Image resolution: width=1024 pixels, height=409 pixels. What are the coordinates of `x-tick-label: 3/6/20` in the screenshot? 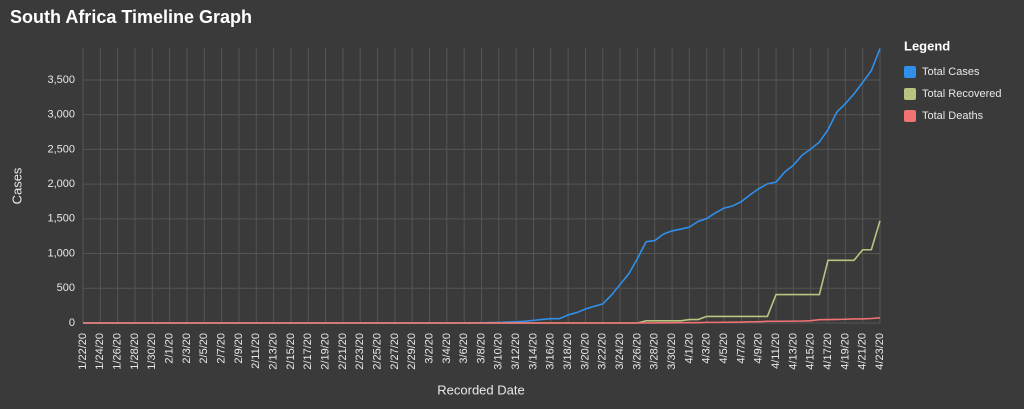 It's located at (464, 348).